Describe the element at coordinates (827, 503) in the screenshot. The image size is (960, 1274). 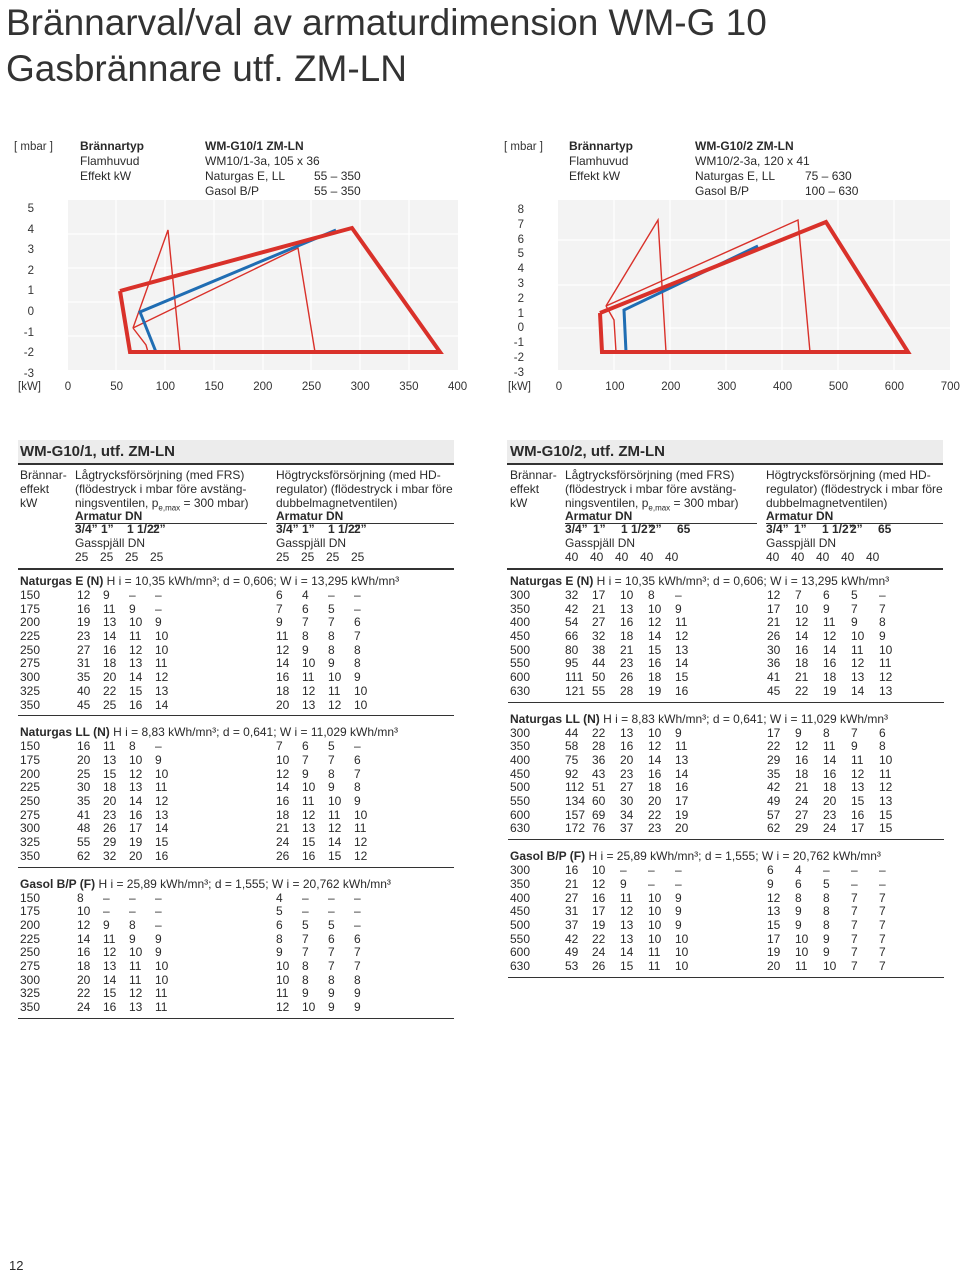
I see `right-high-line3: dubbelmagnetventilen)` at that location.